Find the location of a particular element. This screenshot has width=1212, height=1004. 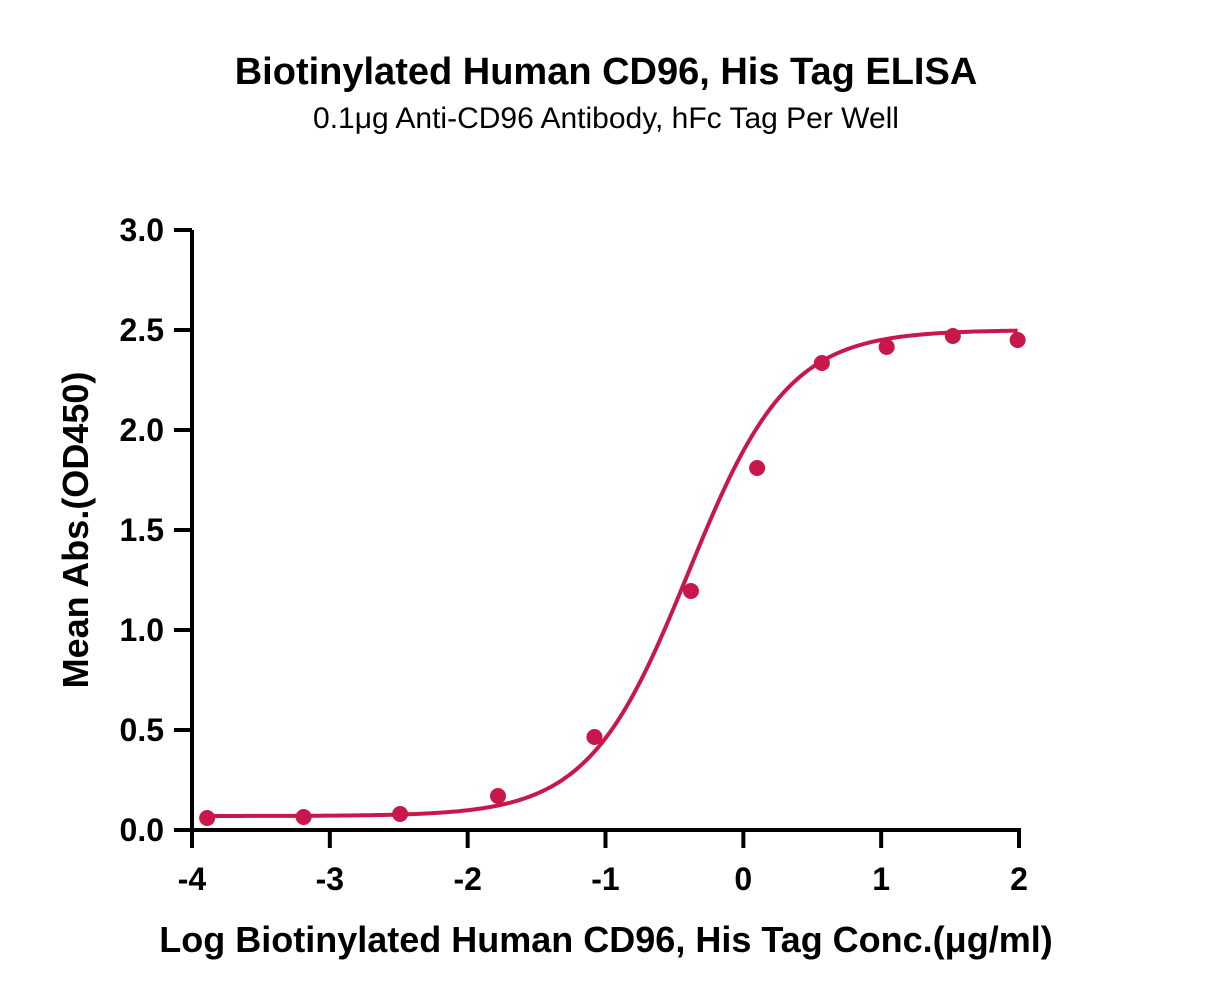

x-tick-label: 2 is located at coordinates (1019, 879).